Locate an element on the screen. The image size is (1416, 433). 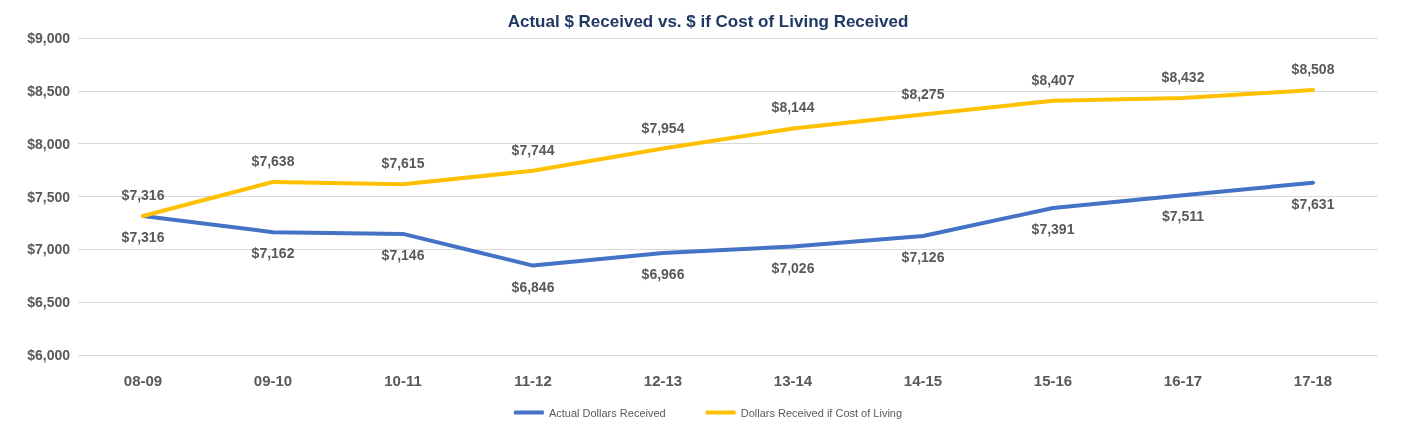
x-tick-label: 13-14 is located at coordinates (793, 380).